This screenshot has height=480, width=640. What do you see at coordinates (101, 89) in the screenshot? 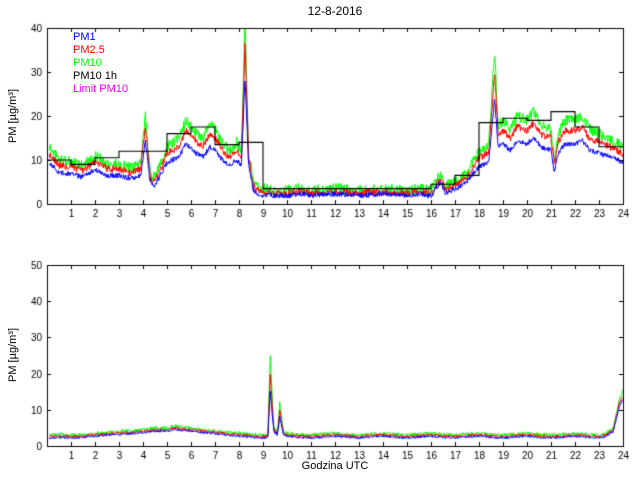
I see `legend-item-limit-pm10: Limit PM10` at bounding box center [101, 89].